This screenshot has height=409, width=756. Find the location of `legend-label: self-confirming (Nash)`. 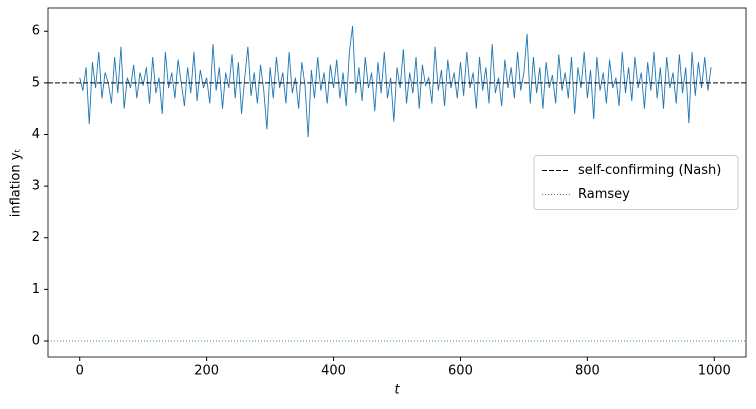

legend-label: self-confirming (Nash) is located at coordinates (649, 170).